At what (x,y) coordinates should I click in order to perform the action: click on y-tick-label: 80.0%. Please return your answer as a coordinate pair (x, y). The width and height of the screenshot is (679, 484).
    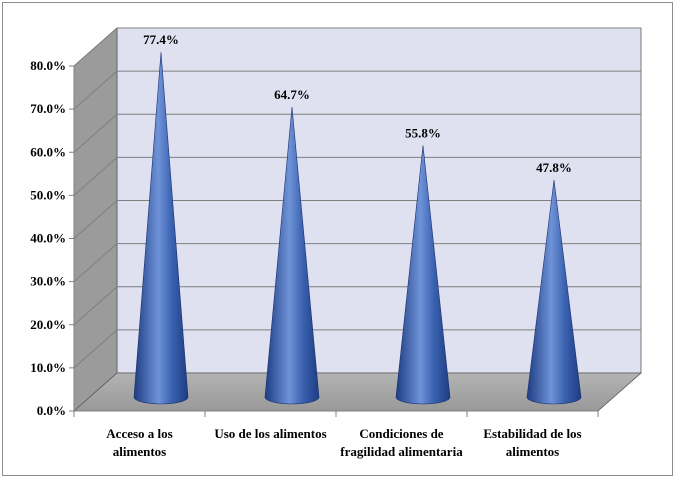
    Looking at the image, I should click on (48, 65).